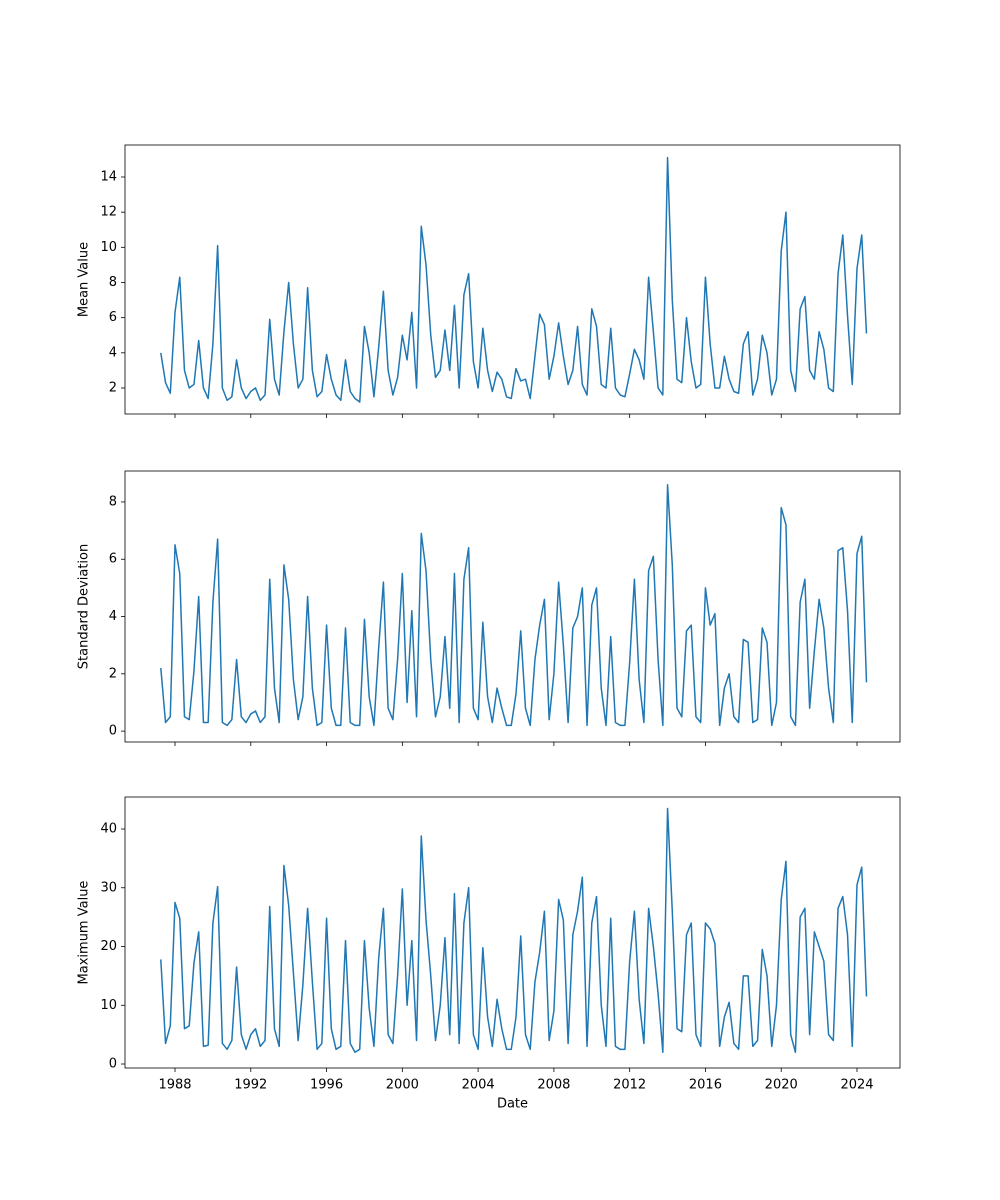 This screenshot has height=1200, width=1000. I want to click on y-axis-label: Maximum Value, so click(84, 933).